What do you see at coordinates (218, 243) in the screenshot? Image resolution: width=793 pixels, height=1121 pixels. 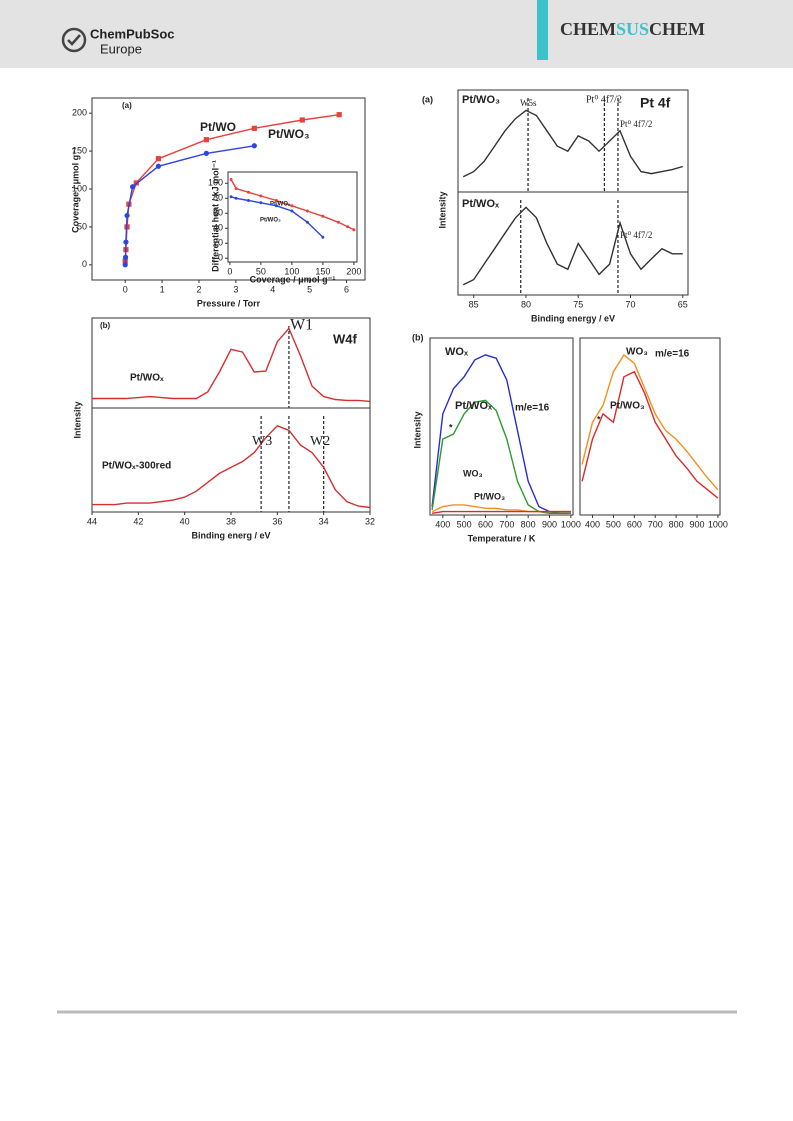 I see `y-tick-label: 20` at bounding box center [218, 243].